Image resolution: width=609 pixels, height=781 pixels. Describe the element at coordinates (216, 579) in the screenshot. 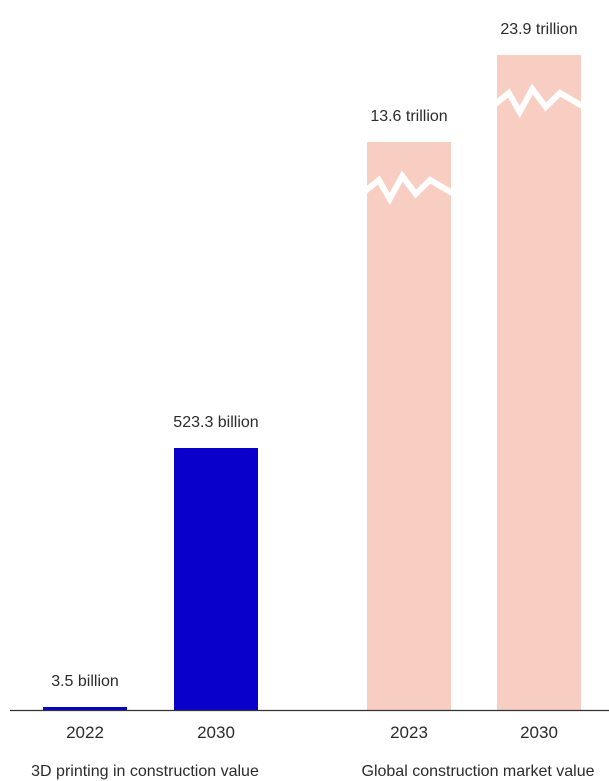

I see `bar-1-2030` at that location.